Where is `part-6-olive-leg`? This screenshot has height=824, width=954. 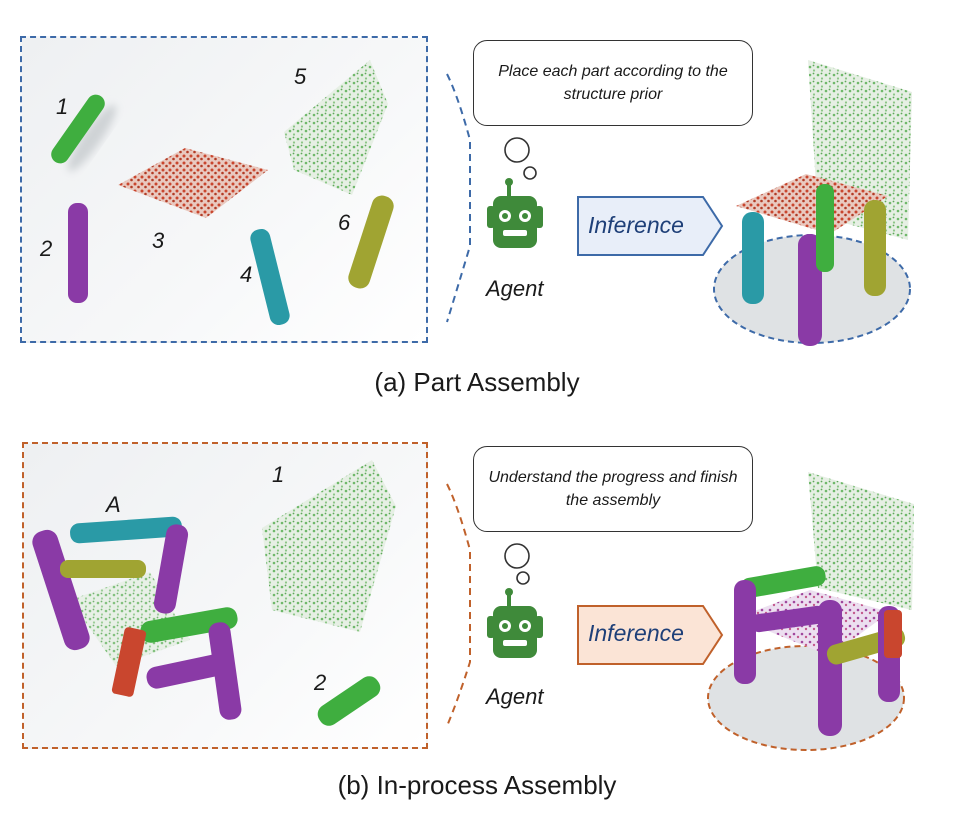
part-6-olive-leg is located at coordinates (371, 242).